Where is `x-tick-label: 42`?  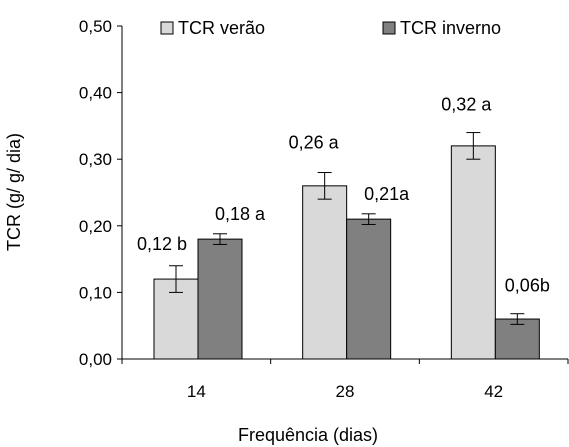
x-tick-label: 42 is located at coordinates (493, 391).